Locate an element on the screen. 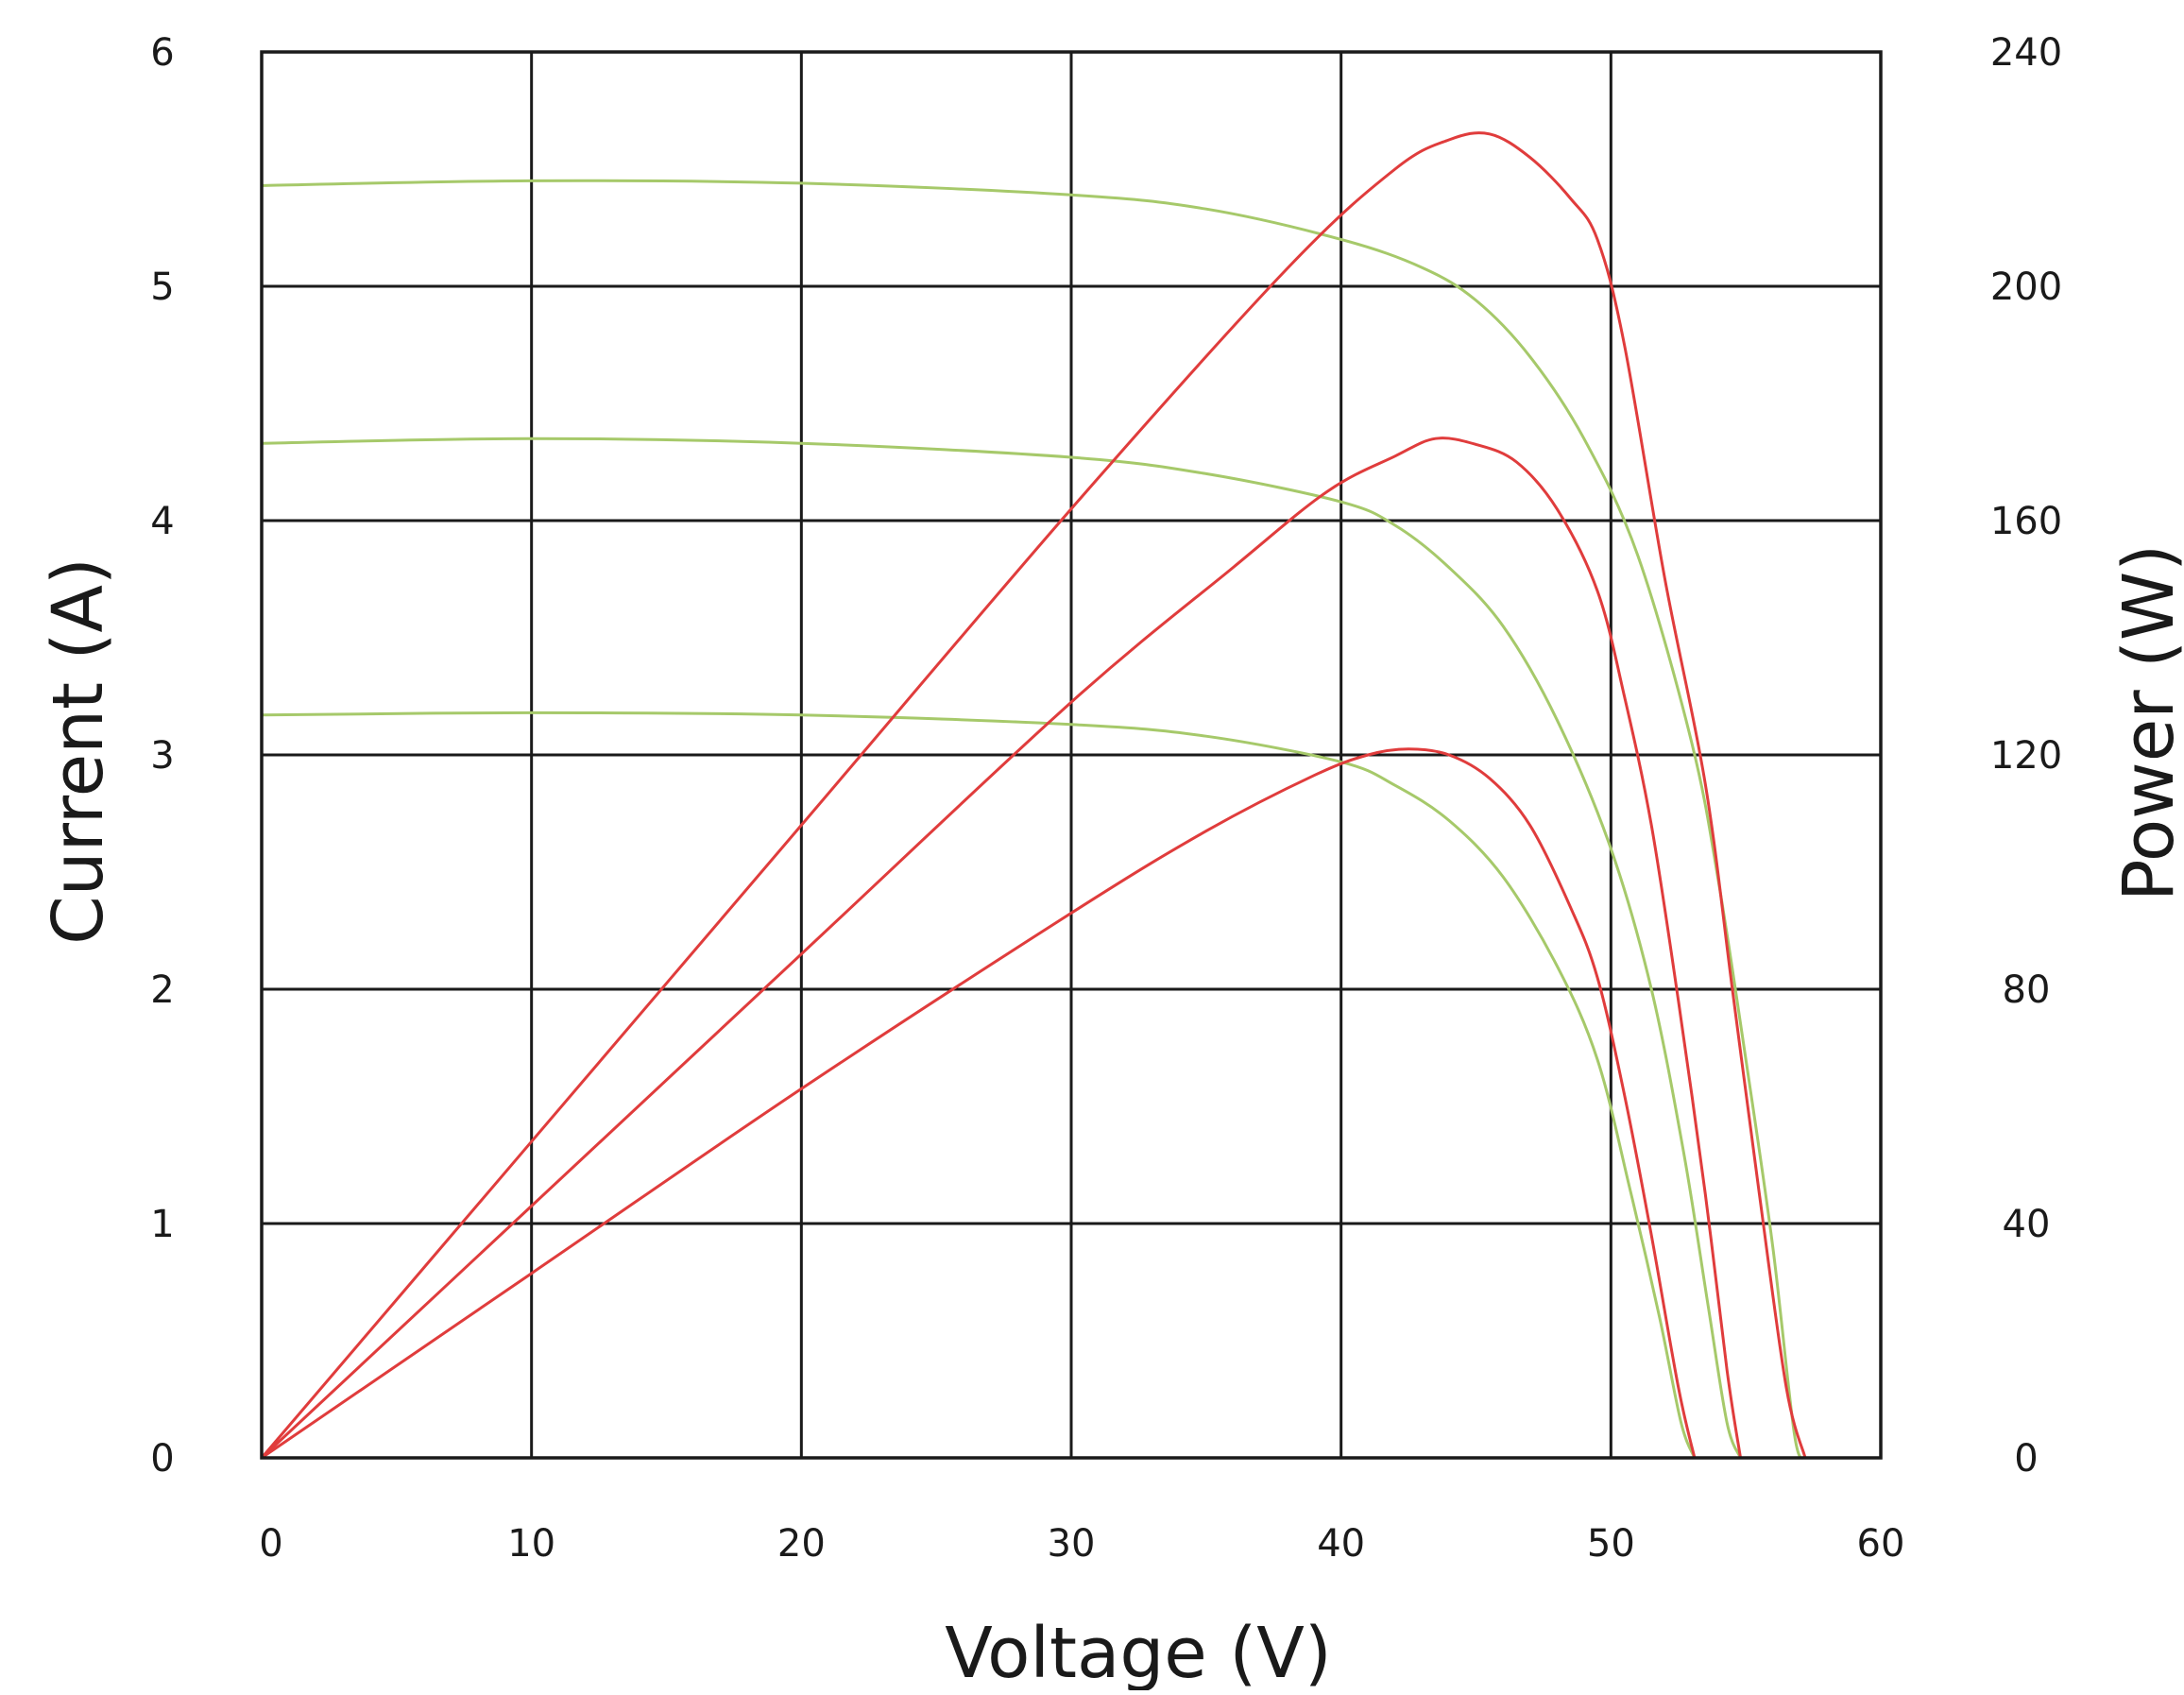 This screenshot has width=2184, height=1695. x-tick-label: 0 is located at coordinates (271, 1544).